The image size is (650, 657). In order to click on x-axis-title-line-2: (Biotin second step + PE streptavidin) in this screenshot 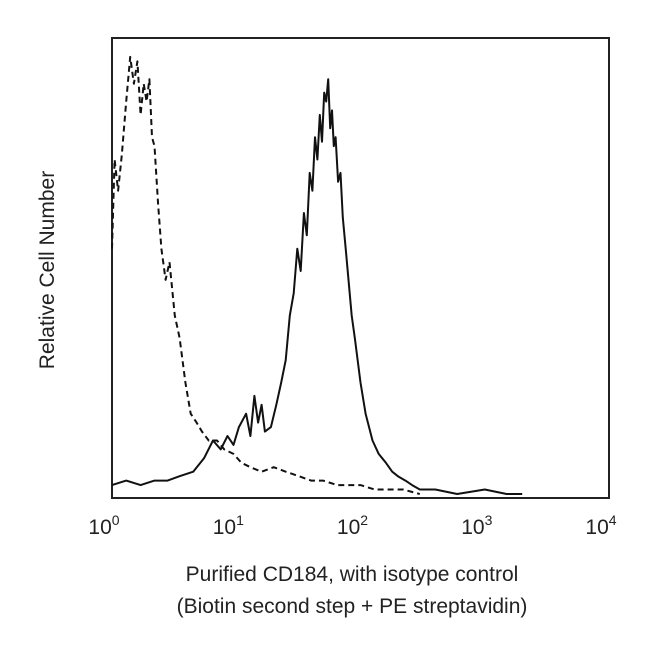, I will do `click(352, 606)`.